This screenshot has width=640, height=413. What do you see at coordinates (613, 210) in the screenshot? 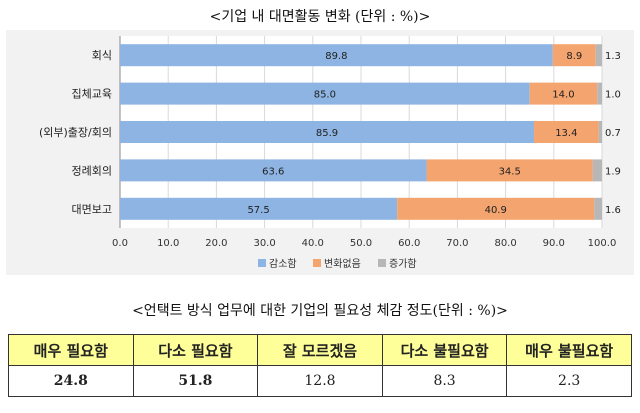
I see `data-label: 1.6` at bounding box center [613, 210].